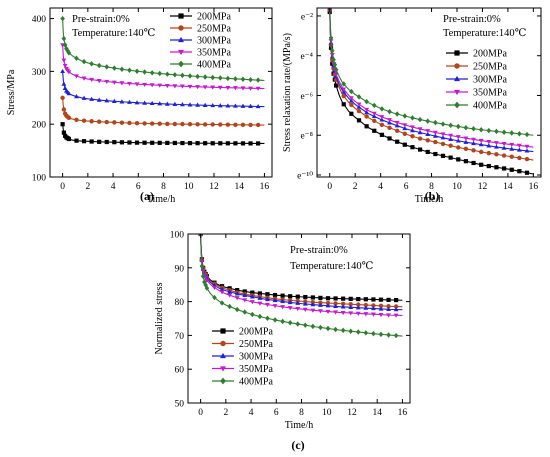 The width and height of the screenshot is (550, 457). Describe the element at coordinates (87, 187) in the screenshot. I see `panel-a-x-tick-label: 2` at that location.